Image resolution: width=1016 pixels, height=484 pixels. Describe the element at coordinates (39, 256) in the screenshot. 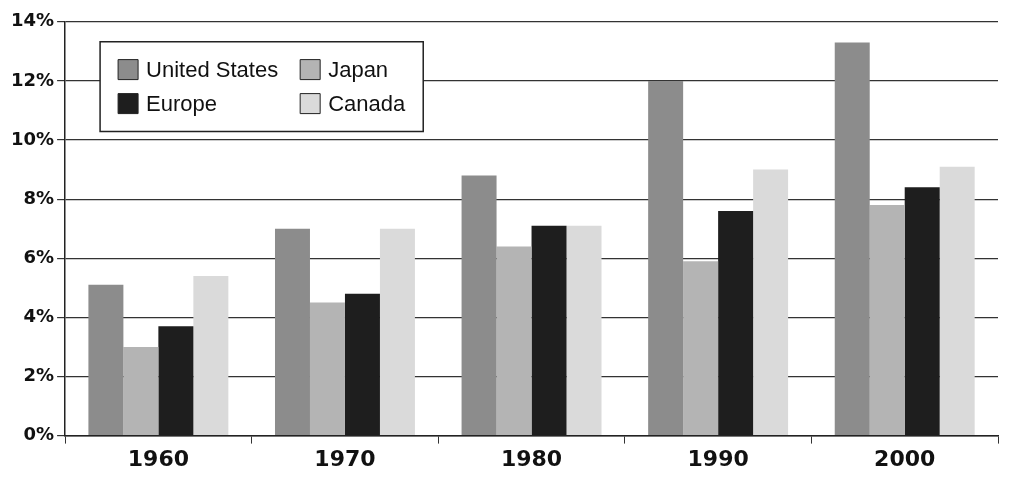

I see `y-tick-label: 6%` at that location.